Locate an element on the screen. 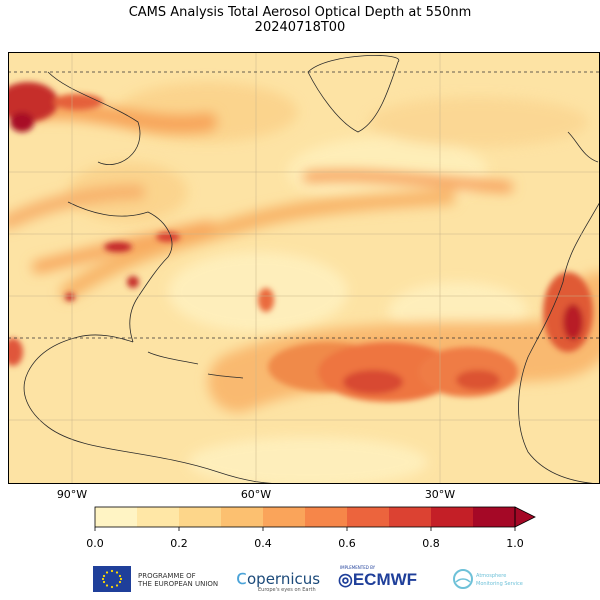 The width and height of the screenshot is (600, 600). saharan-dust-plume is located at coordinates (425, 337).